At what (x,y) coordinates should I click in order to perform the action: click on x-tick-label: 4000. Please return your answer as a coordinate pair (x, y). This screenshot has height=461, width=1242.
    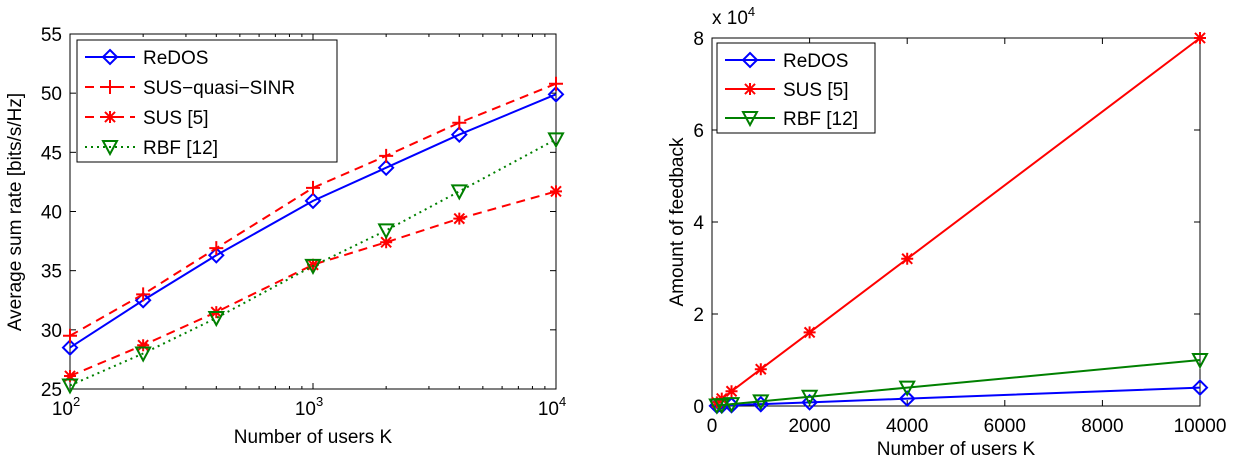
    Looking at the image, I should click on (907, 426).